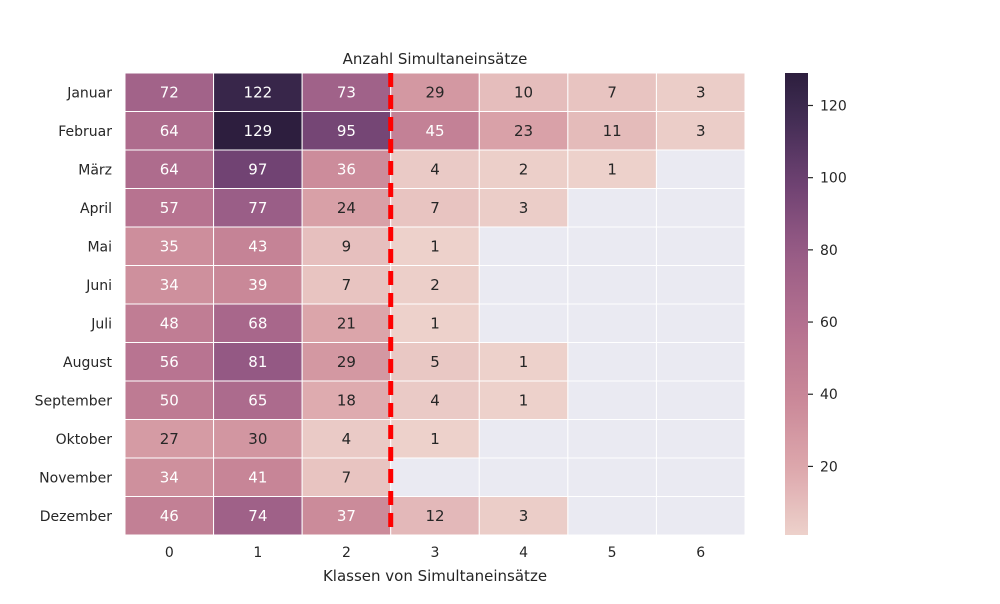 The width and height of the screenshot is (1000, 604). I want to click on cell-value-label: 50, so click(169, 400).